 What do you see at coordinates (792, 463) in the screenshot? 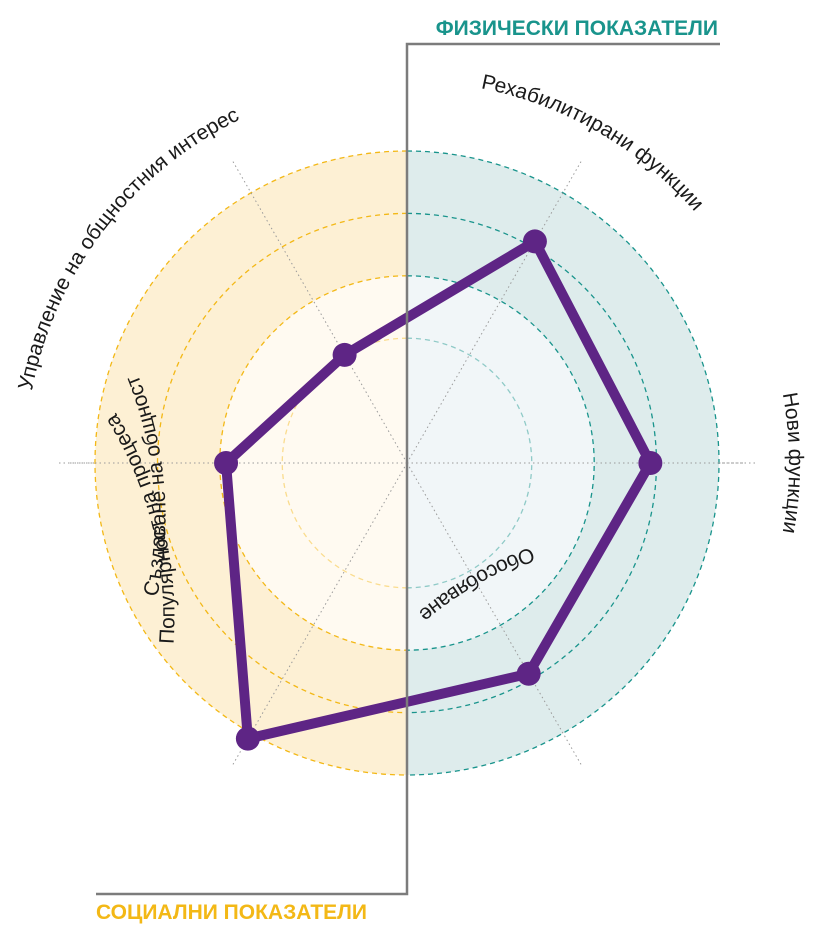
I see `axis-label-new-functions: Нови функции` at bounding box center [792, 463].